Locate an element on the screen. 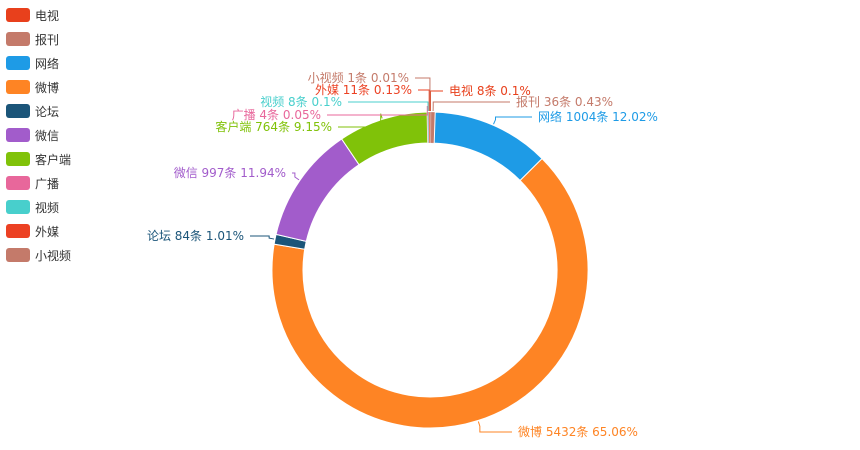 The image size is (860, 450). legend-label: 电视 is located at coordinates (47, 15).